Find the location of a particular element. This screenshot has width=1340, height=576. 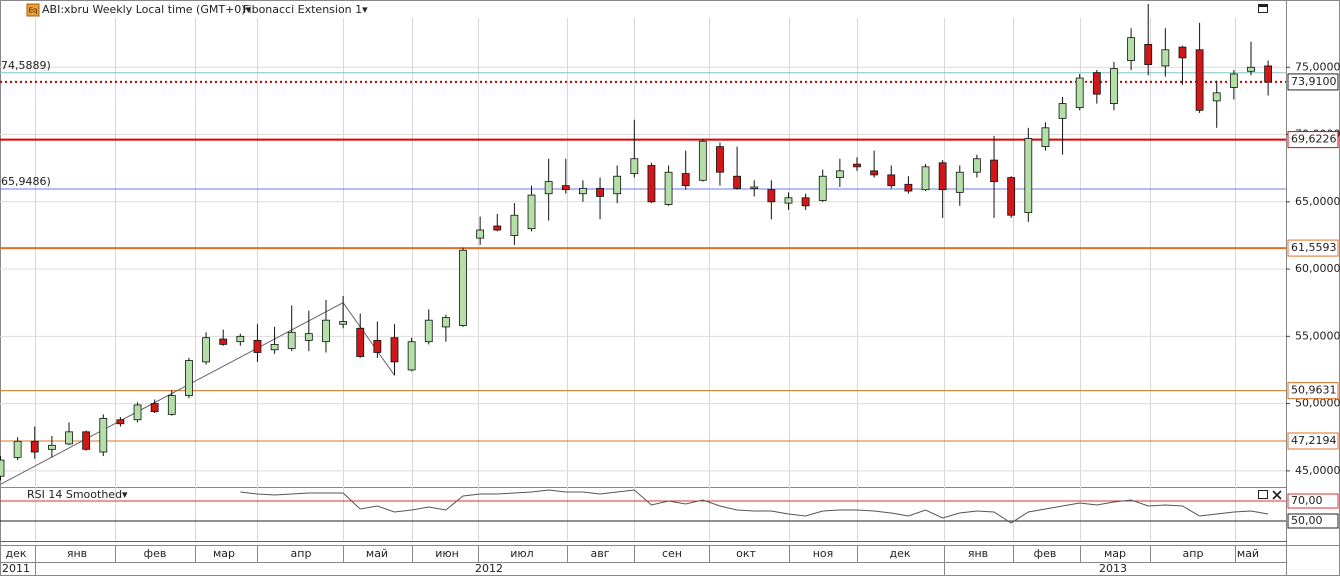

y-tick-label: 50,0000 is located at coordinates (1317, 403).